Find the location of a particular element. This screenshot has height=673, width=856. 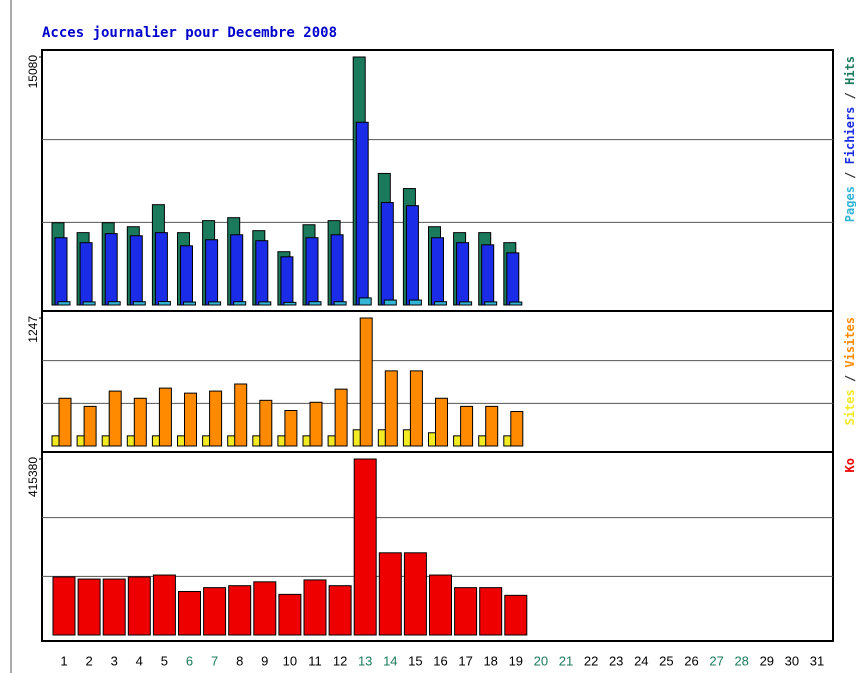

x-tick-label: 6 is located at coordinates (189, 660).